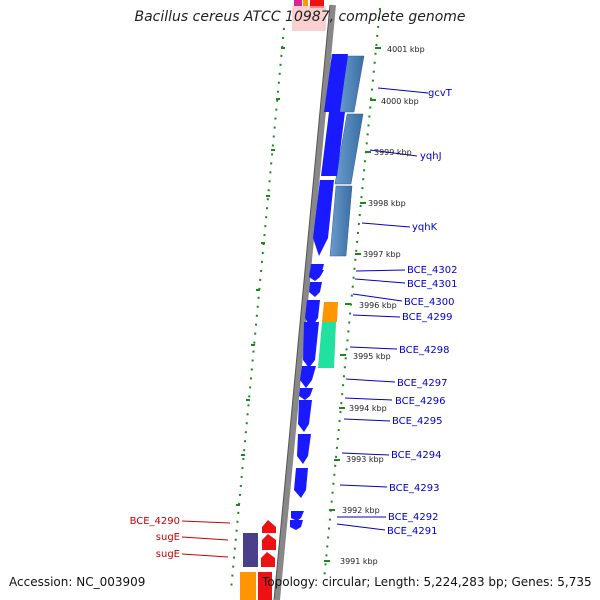  What do you see at coordinates (413, 517) in the screenshot?
I see `gene-label-BCE_4292: BCE_4292` at bounding box center [413, 517].